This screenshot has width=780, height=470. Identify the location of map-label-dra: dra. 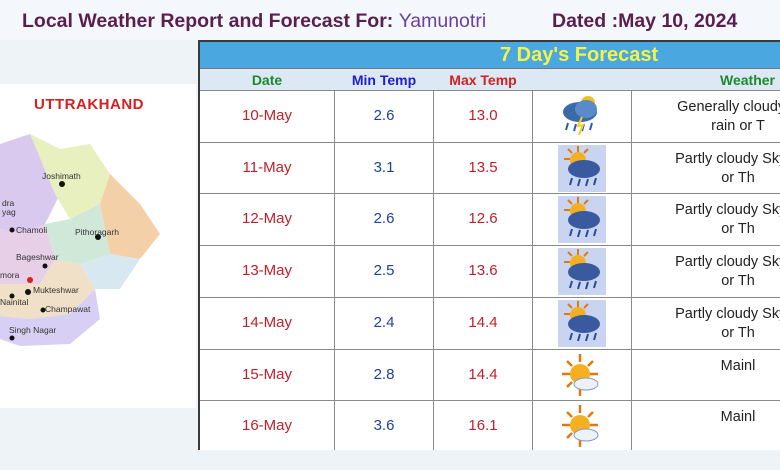
(8, 203).